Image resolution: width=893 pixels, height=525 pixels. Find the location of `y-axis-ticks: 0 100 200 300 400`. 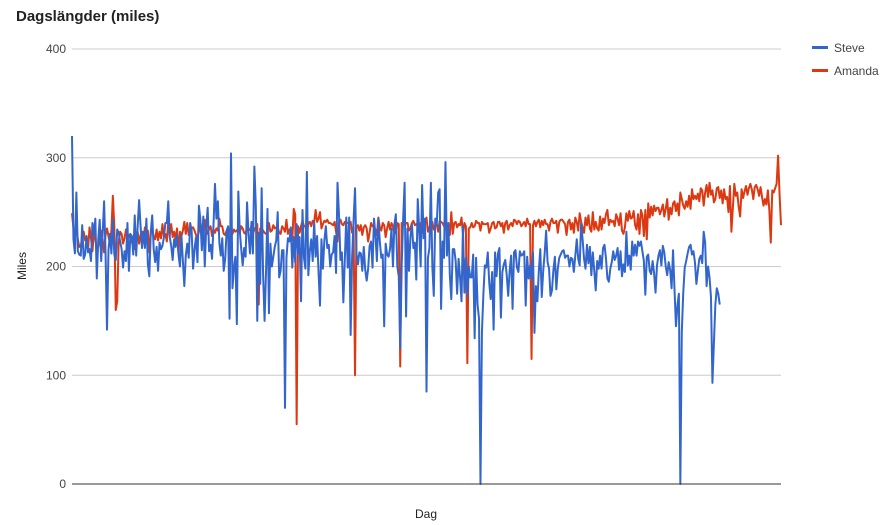

y-axis-ticks: 0 100 200 300 400 is located at coordinates (56, 266).